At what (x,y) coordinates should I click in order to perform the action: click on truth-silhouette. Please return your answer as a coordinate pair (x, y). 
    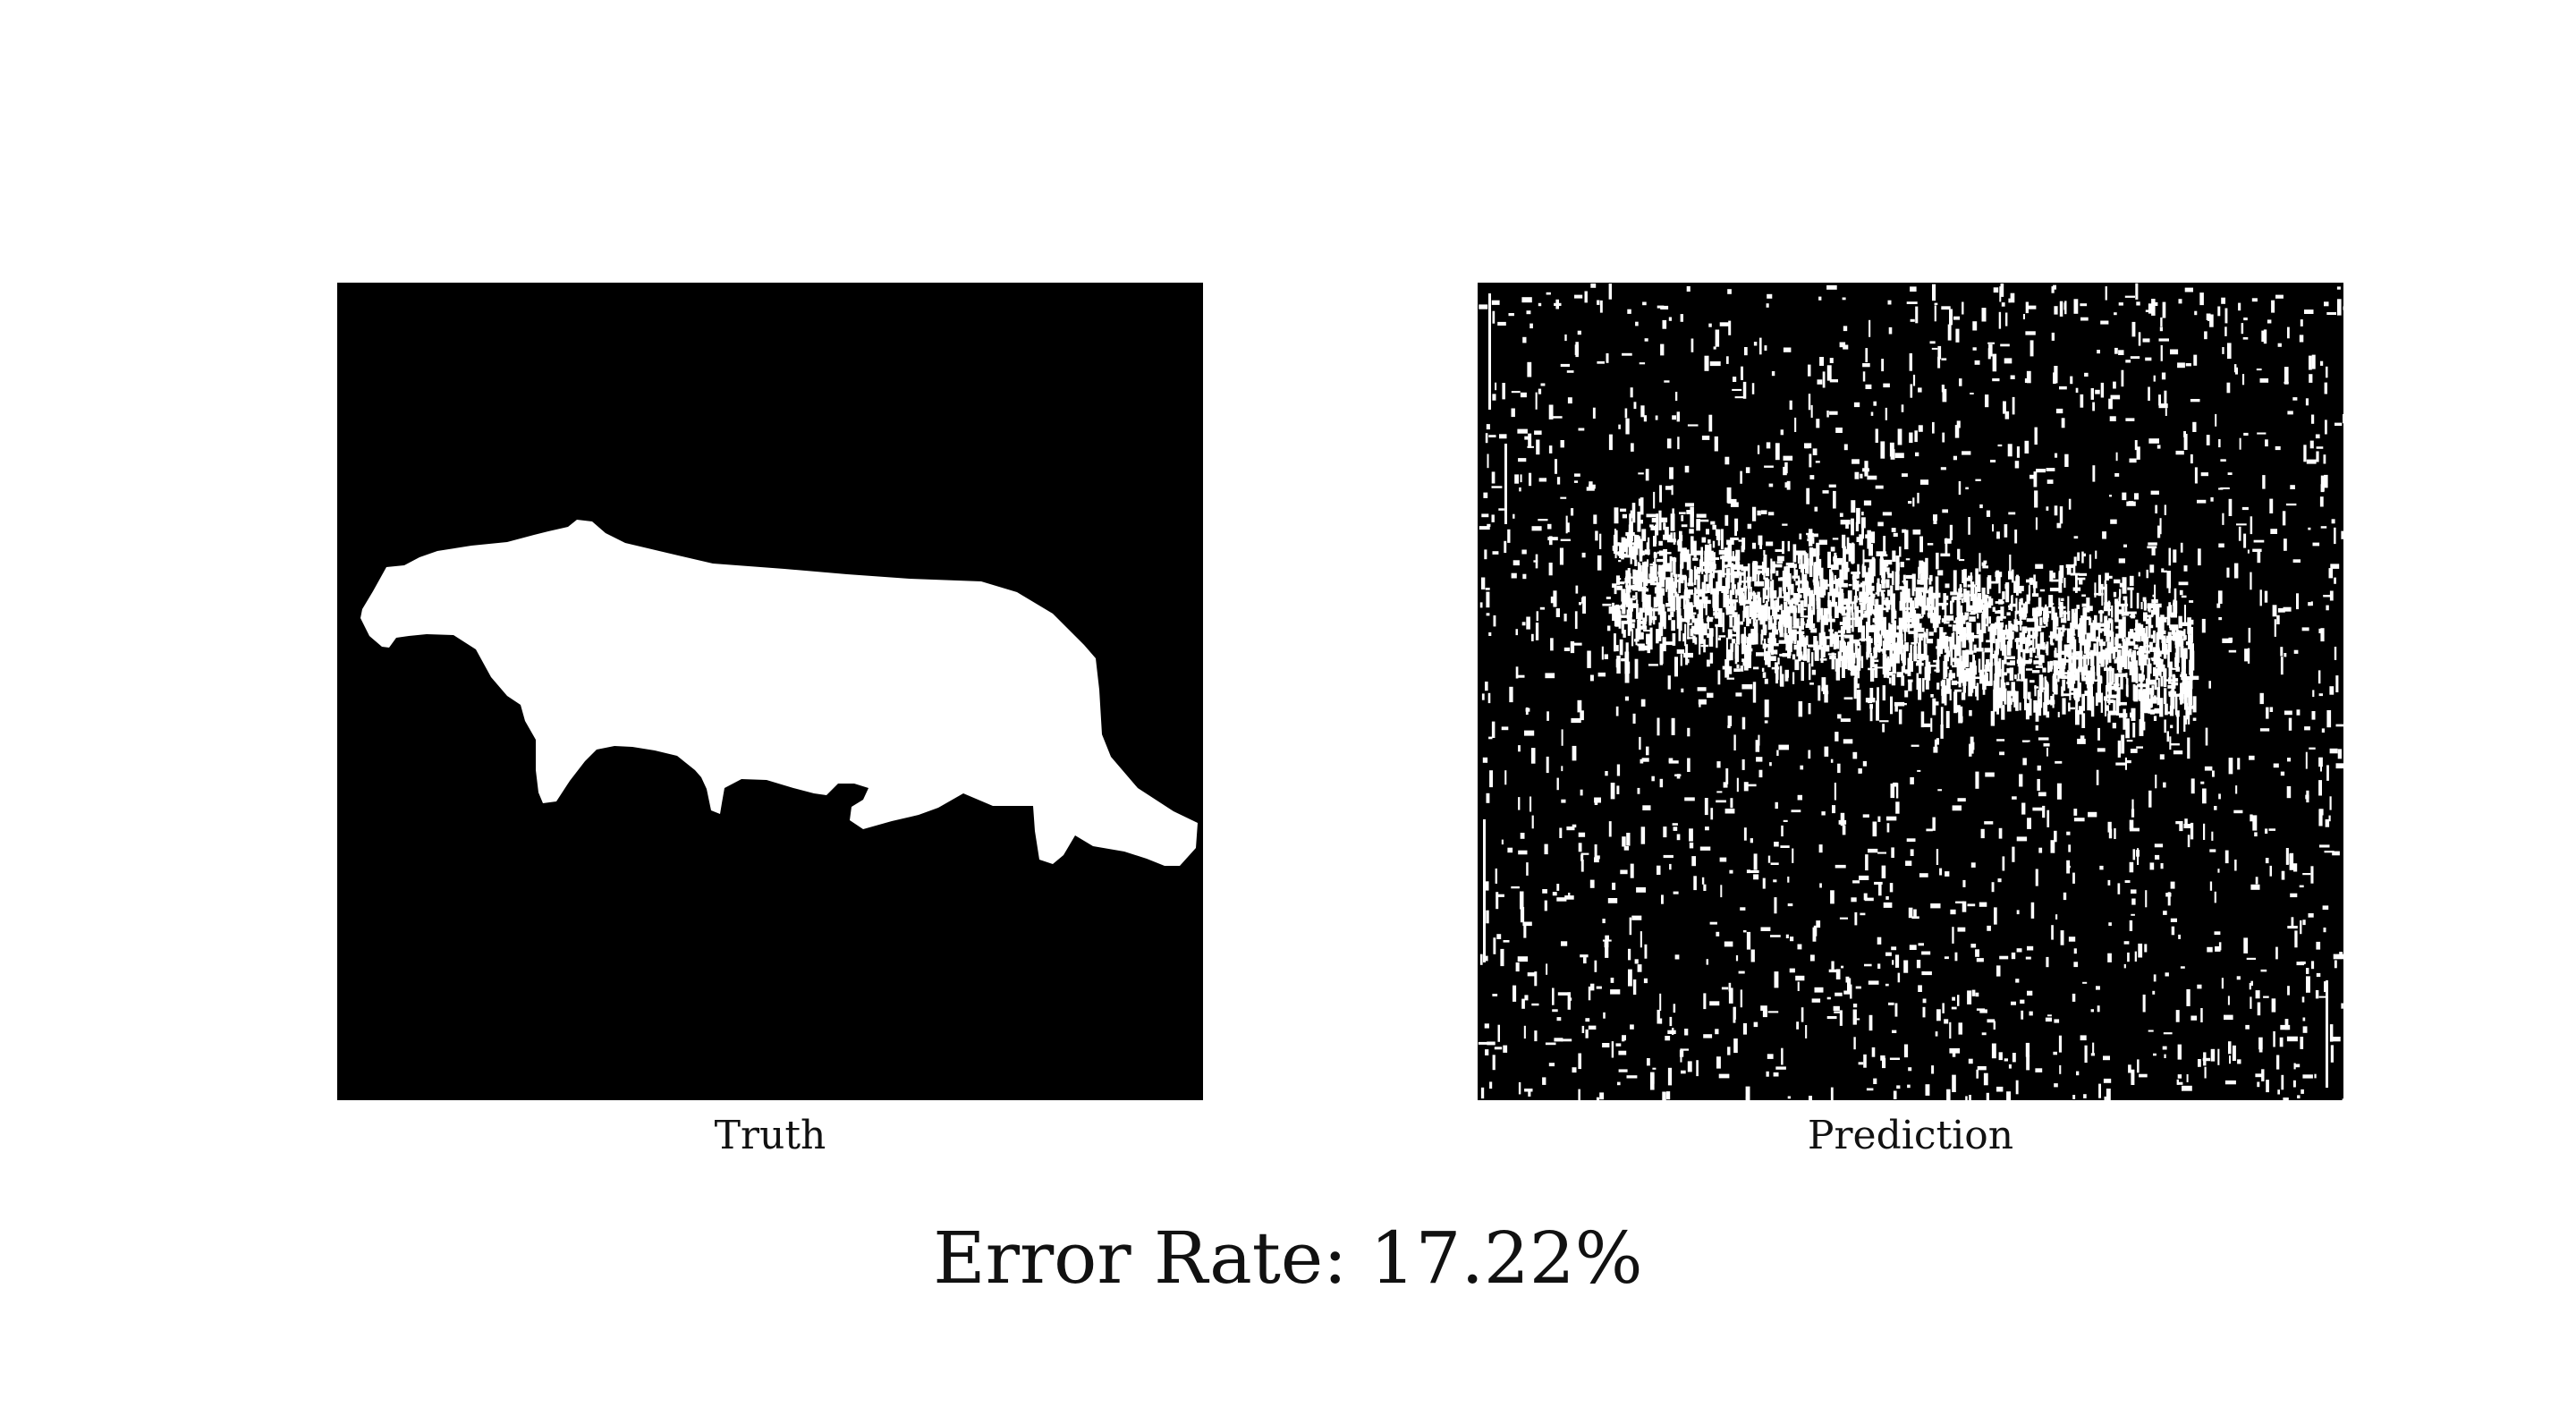
    Looking at the image, I should click on (779, 693).